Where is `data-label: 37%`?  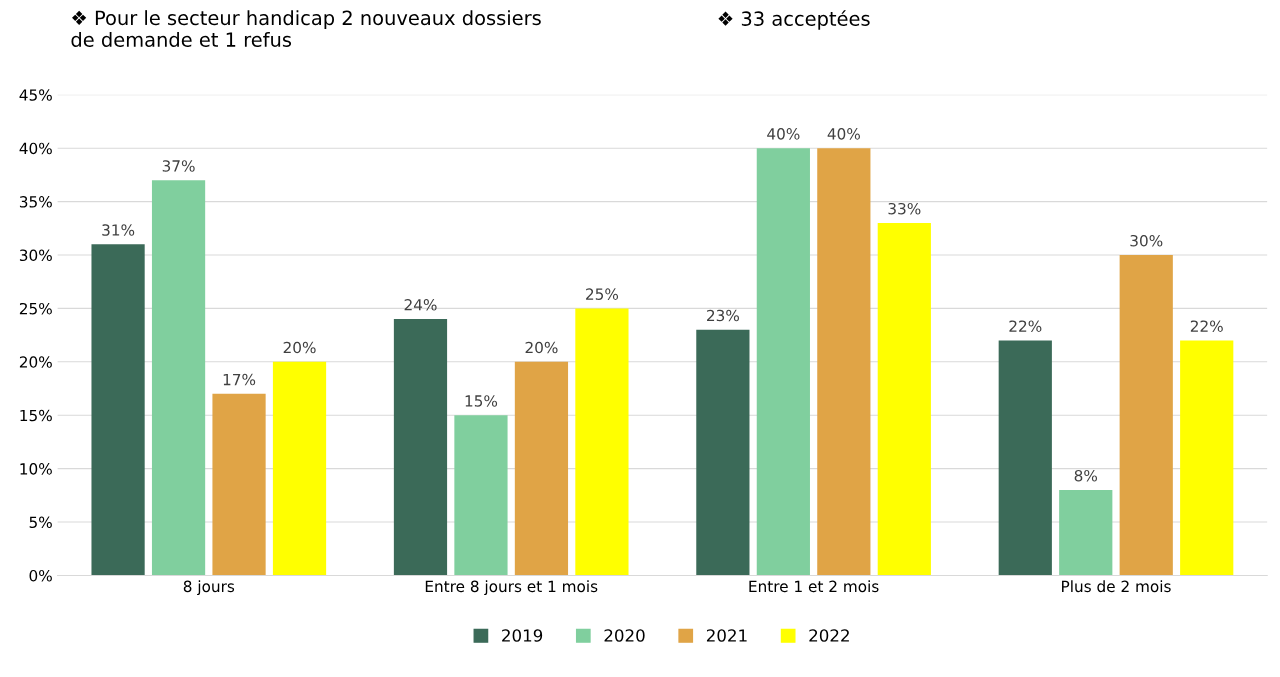 data-label: 37% is located at coordinates (178, 166).